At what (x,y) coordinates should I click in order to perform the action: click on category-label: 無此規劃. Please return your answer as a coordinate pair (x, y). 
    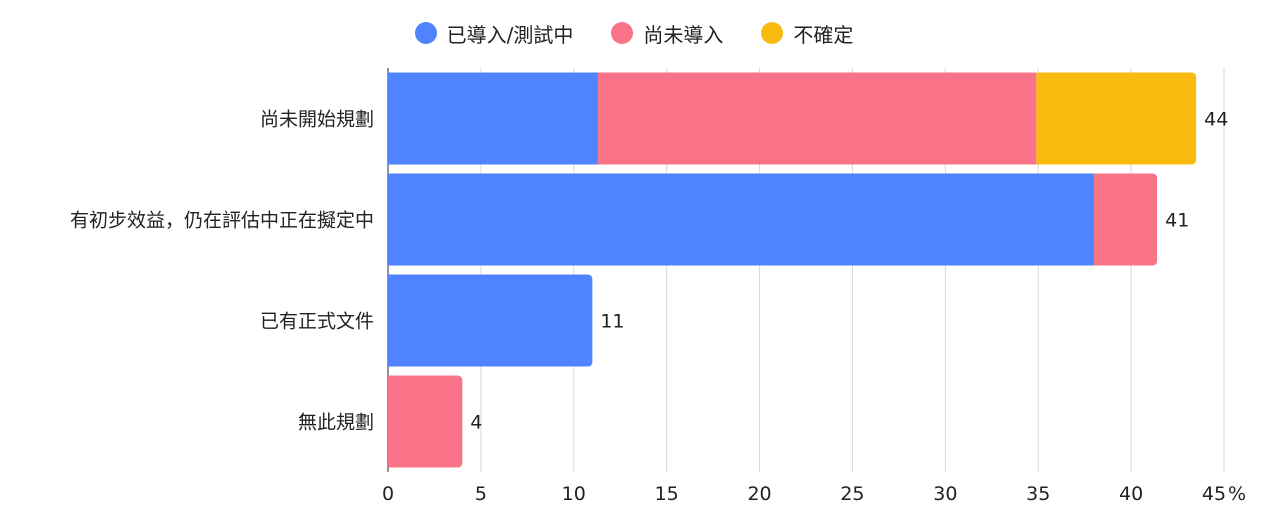
    Looking at the image, I should click on (336, 423).